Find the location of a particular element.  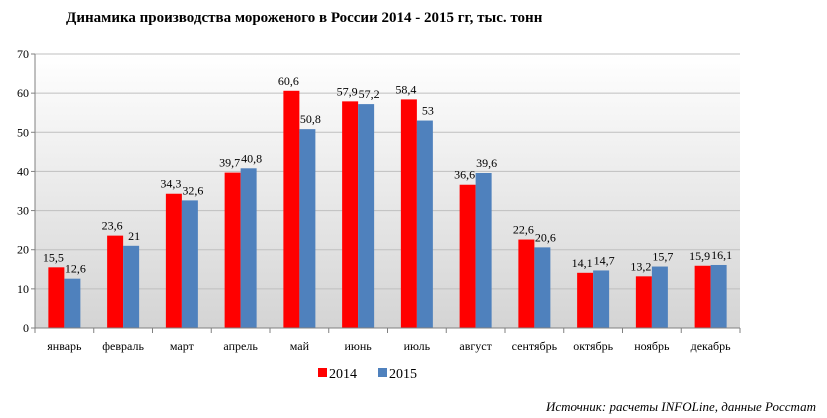

x-category-label: январь is located at coordinates (64, 346).